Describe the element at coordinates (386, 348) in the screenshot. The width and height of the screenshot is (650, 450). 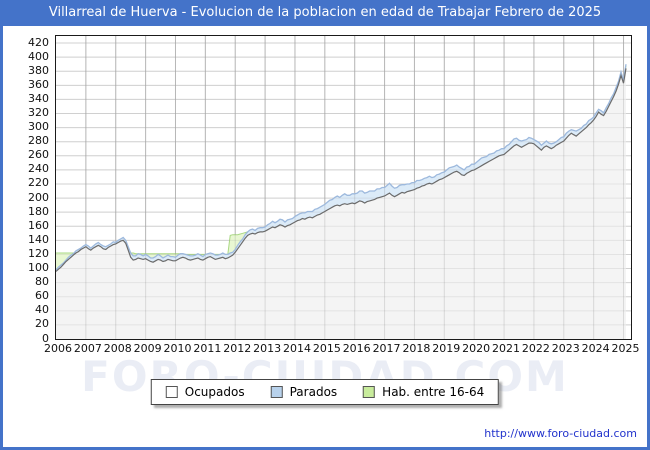
I see `x-tick-label: 2017` at that location.